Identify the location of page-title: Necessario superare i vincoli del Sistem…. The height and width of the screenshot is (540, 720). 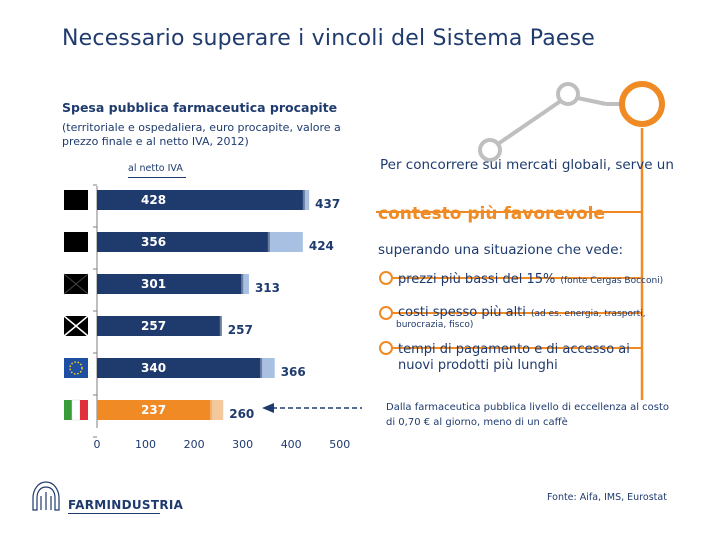
(329, 38).